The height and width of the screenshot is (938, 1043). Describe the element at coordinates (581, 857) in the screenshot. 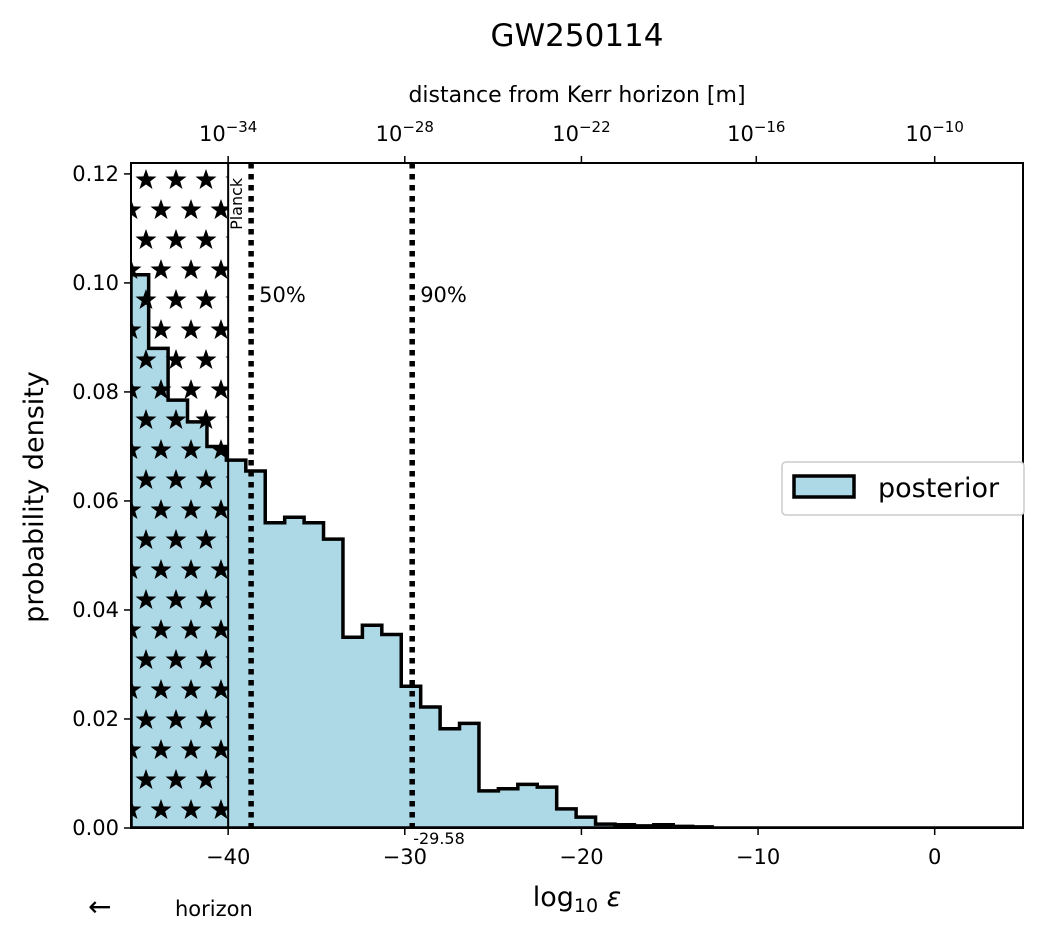

I see `x-tick-label: −20` at that location.